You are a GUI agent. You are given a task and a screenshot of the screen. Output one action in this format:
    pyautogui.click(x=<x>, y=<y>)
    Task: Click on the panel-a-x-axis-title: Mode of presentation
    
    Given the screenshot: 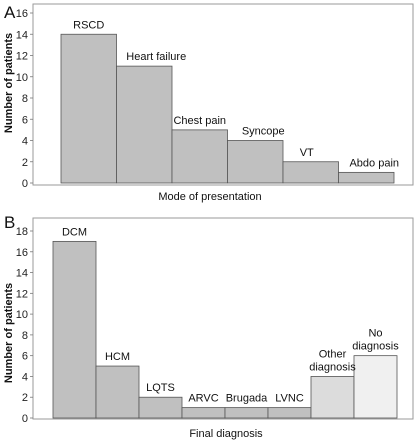 What is the action you would take?
    pyautogui.click(x=209, y=197)
    